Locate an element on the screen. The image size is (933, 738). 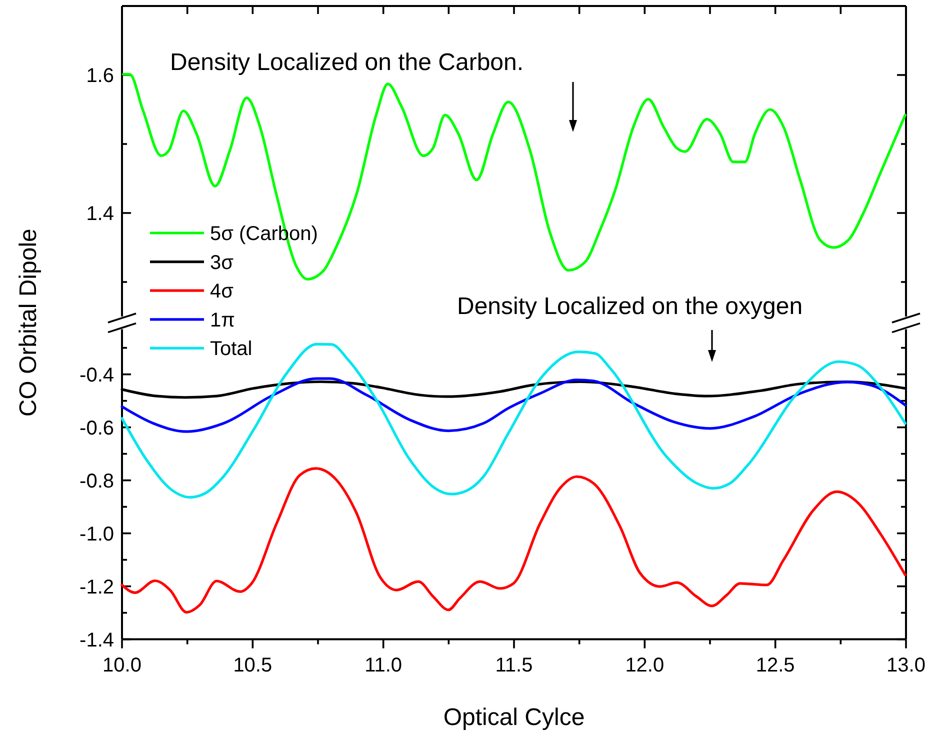
legend-label: 3σ is located at coordinates (222, 263).